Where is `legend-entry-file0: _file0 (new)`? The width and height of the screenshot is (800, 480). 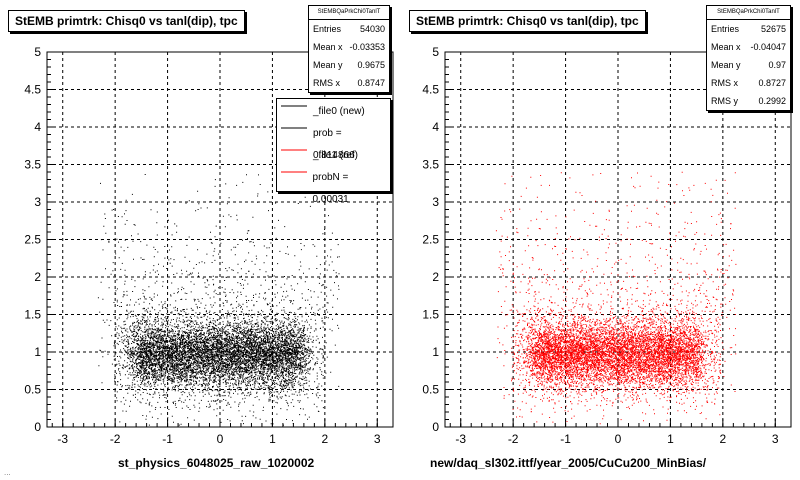 legend-entry-file0: _file0 (new) is located at coordinates (333, 112).